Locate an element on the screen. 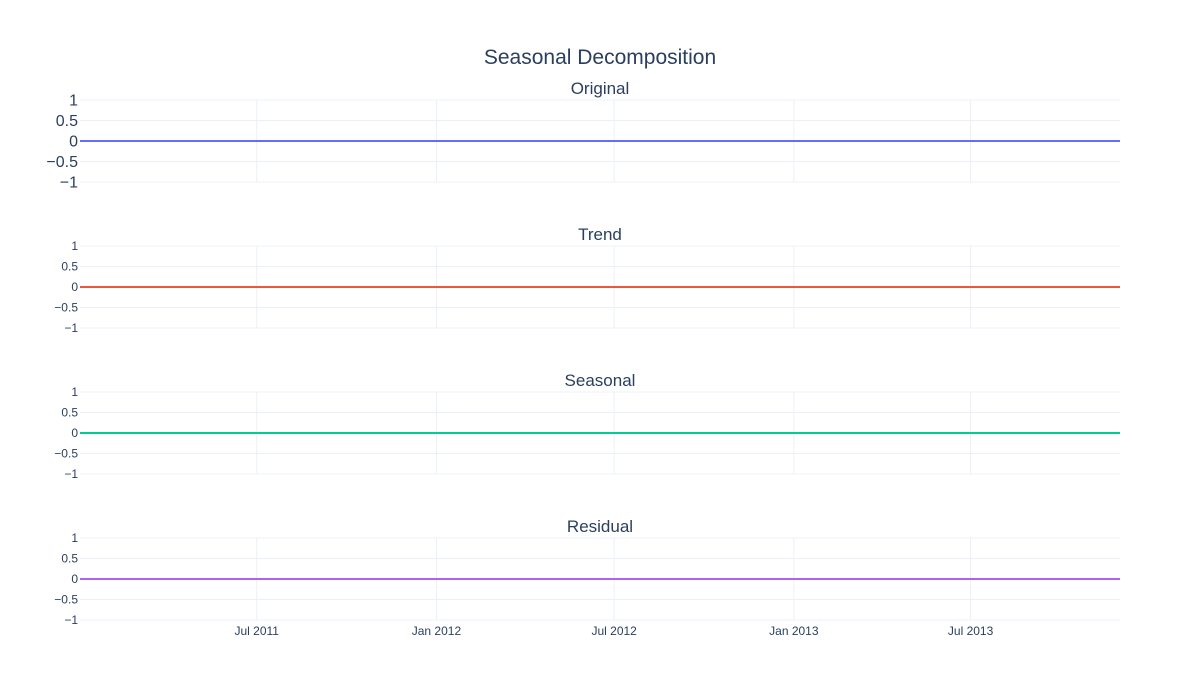 Image resolution: width=1200 pixels, height=700 pixels. chart-title: Seasonal Decomposition is located at coordinates (600, 57).